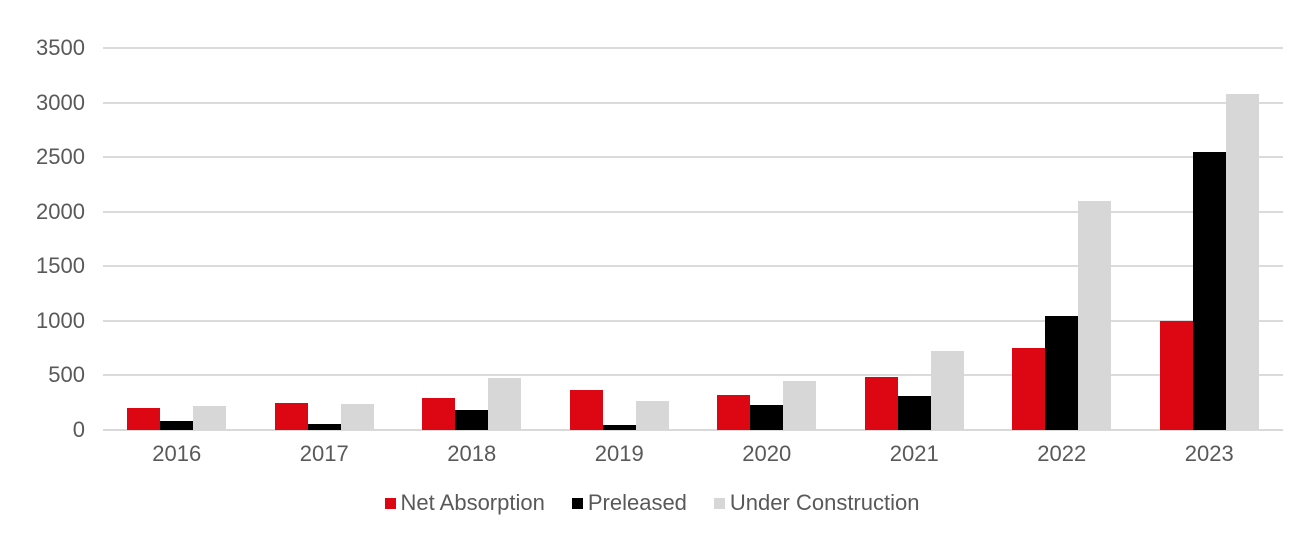 The width and height of the screenshot is (1304, 544). What do you see at coordinates (60, 156) in the screenshot?
I see `y-axis-tick-label: 2500` at bounding box center [60, 156].